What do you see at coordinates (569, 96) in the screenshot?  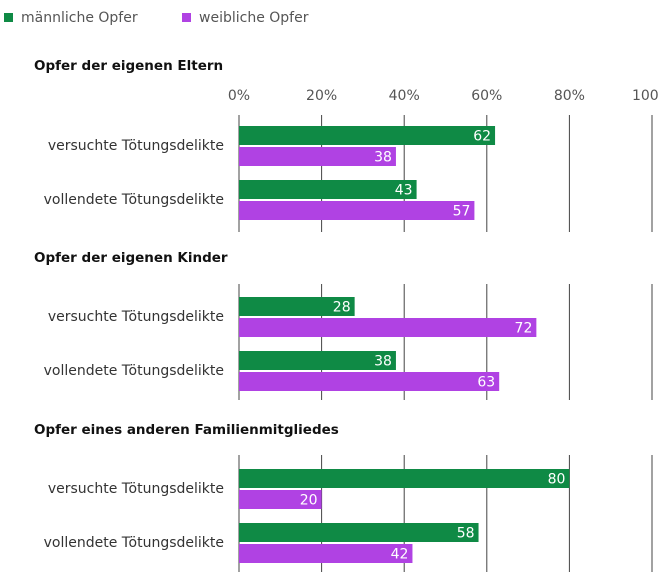 I see `x-tick-label: 80%` at bounding box center [569, 96].